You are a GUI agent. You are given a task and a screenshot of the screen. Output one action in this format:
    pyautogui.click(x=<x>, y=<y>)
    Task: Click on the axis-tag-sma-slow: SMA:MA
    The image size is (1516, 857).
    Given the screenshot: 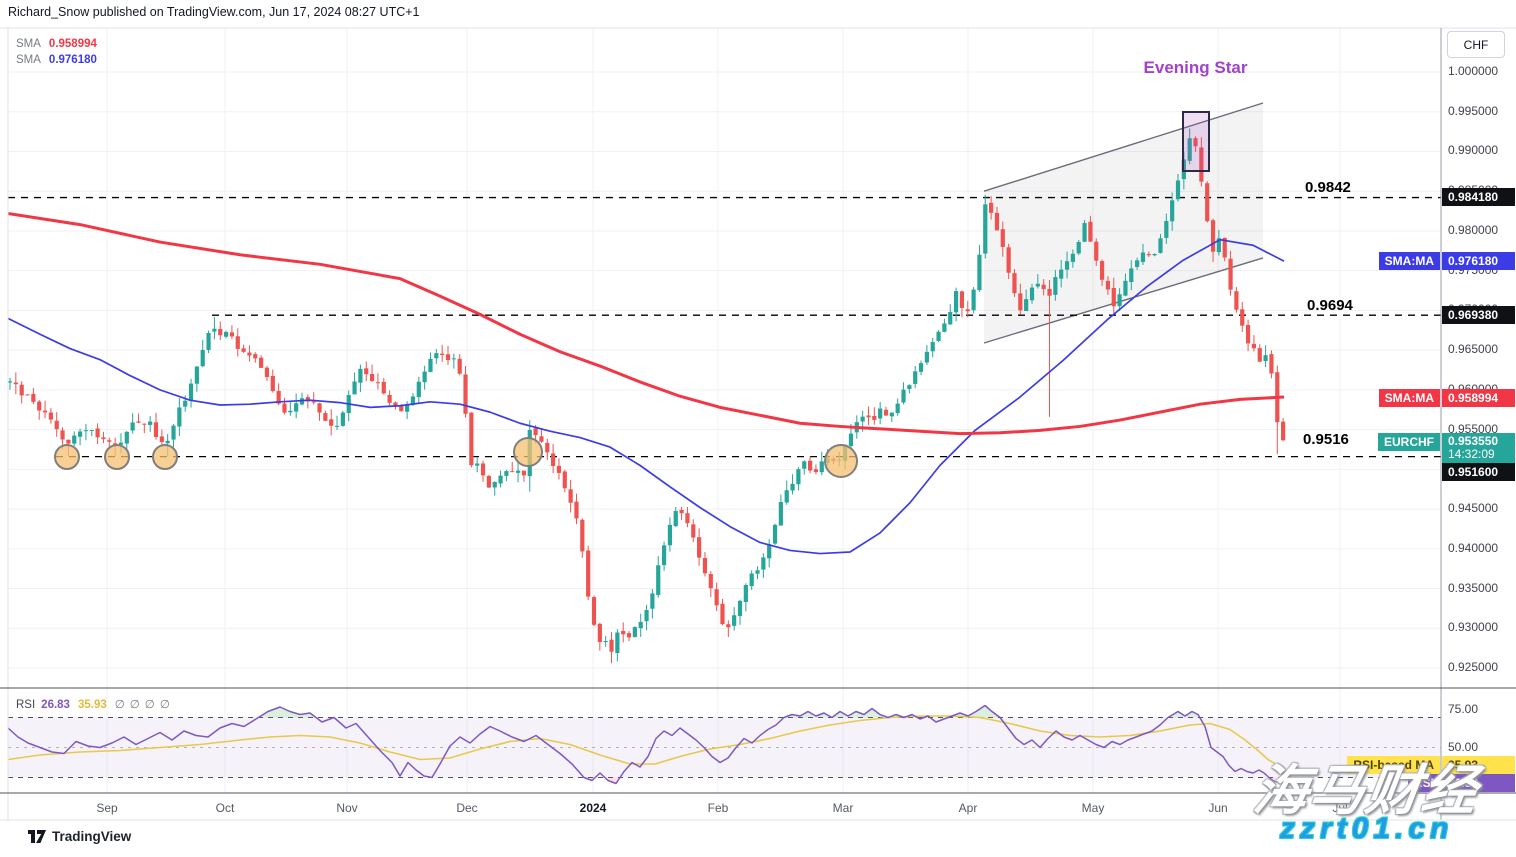 What is the action you would take?
    pyautogui.click(x=1409, y=261)
    